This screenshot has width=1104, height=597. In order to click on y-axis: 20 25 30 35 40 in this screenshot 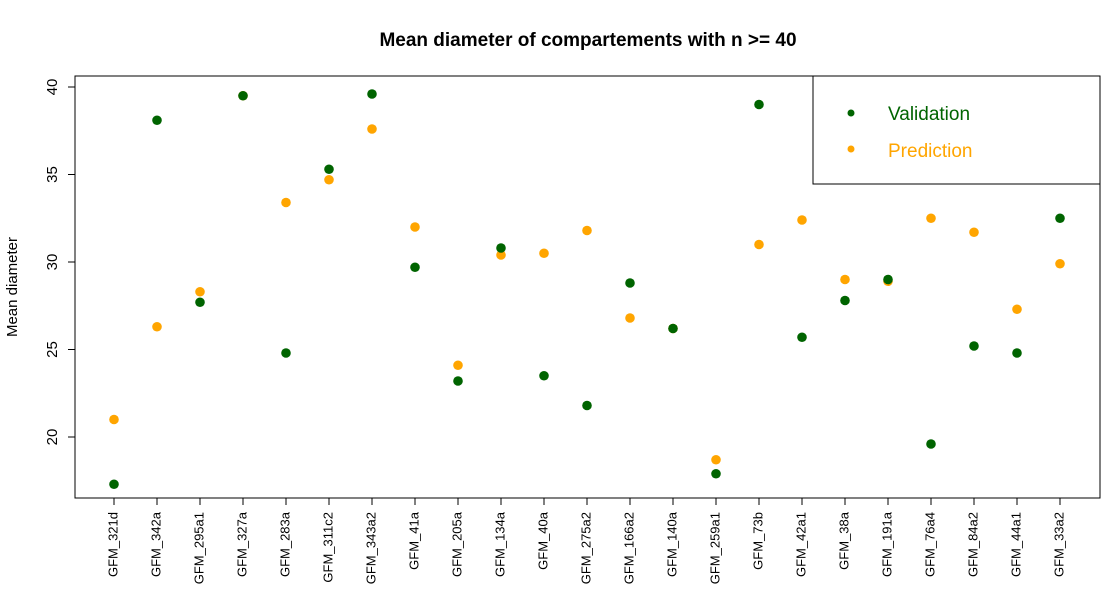, I will do `click(59, 262)`.